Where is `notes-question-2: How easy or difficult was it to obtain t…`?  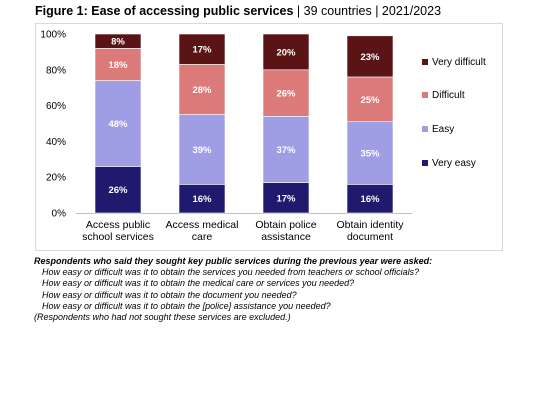
notes-question-2: How easy or difficult was it to obtain t… is located at coordinates (198, 283).